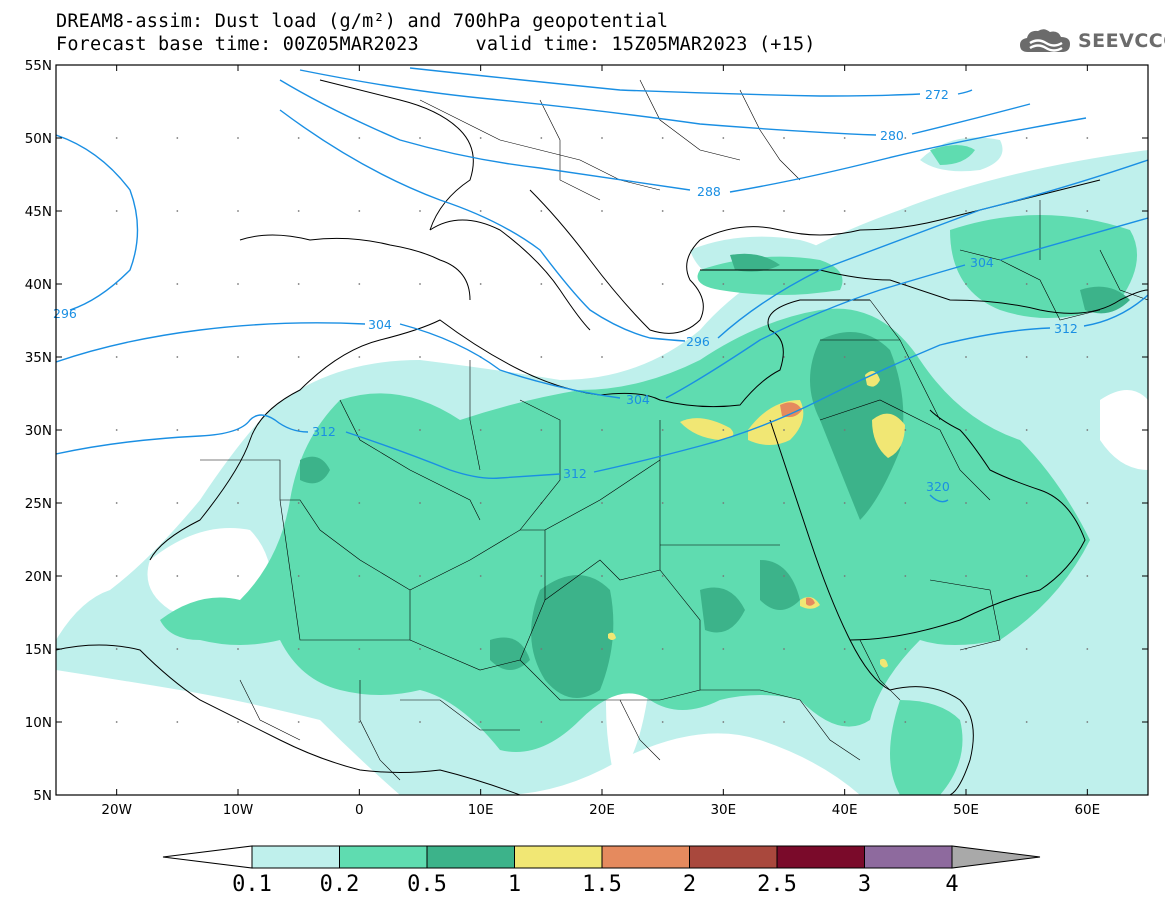 The image size is (1165, 907). I want to click on seevccc-logo: SEEVCCC, so click(1091, 41).